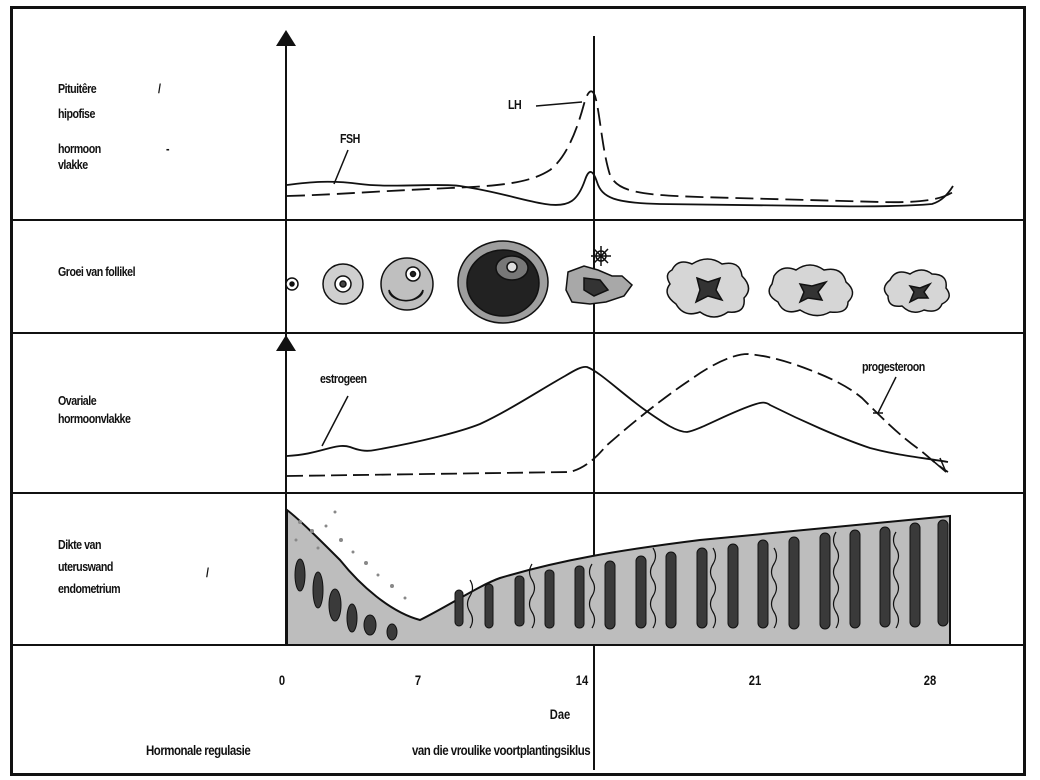 This screenshot has height=780, width=1040. What do you see at coordinates (207, 572) in the screenshot?
I see `uterus-mark-slash: /` at bounding box center [207, 572].